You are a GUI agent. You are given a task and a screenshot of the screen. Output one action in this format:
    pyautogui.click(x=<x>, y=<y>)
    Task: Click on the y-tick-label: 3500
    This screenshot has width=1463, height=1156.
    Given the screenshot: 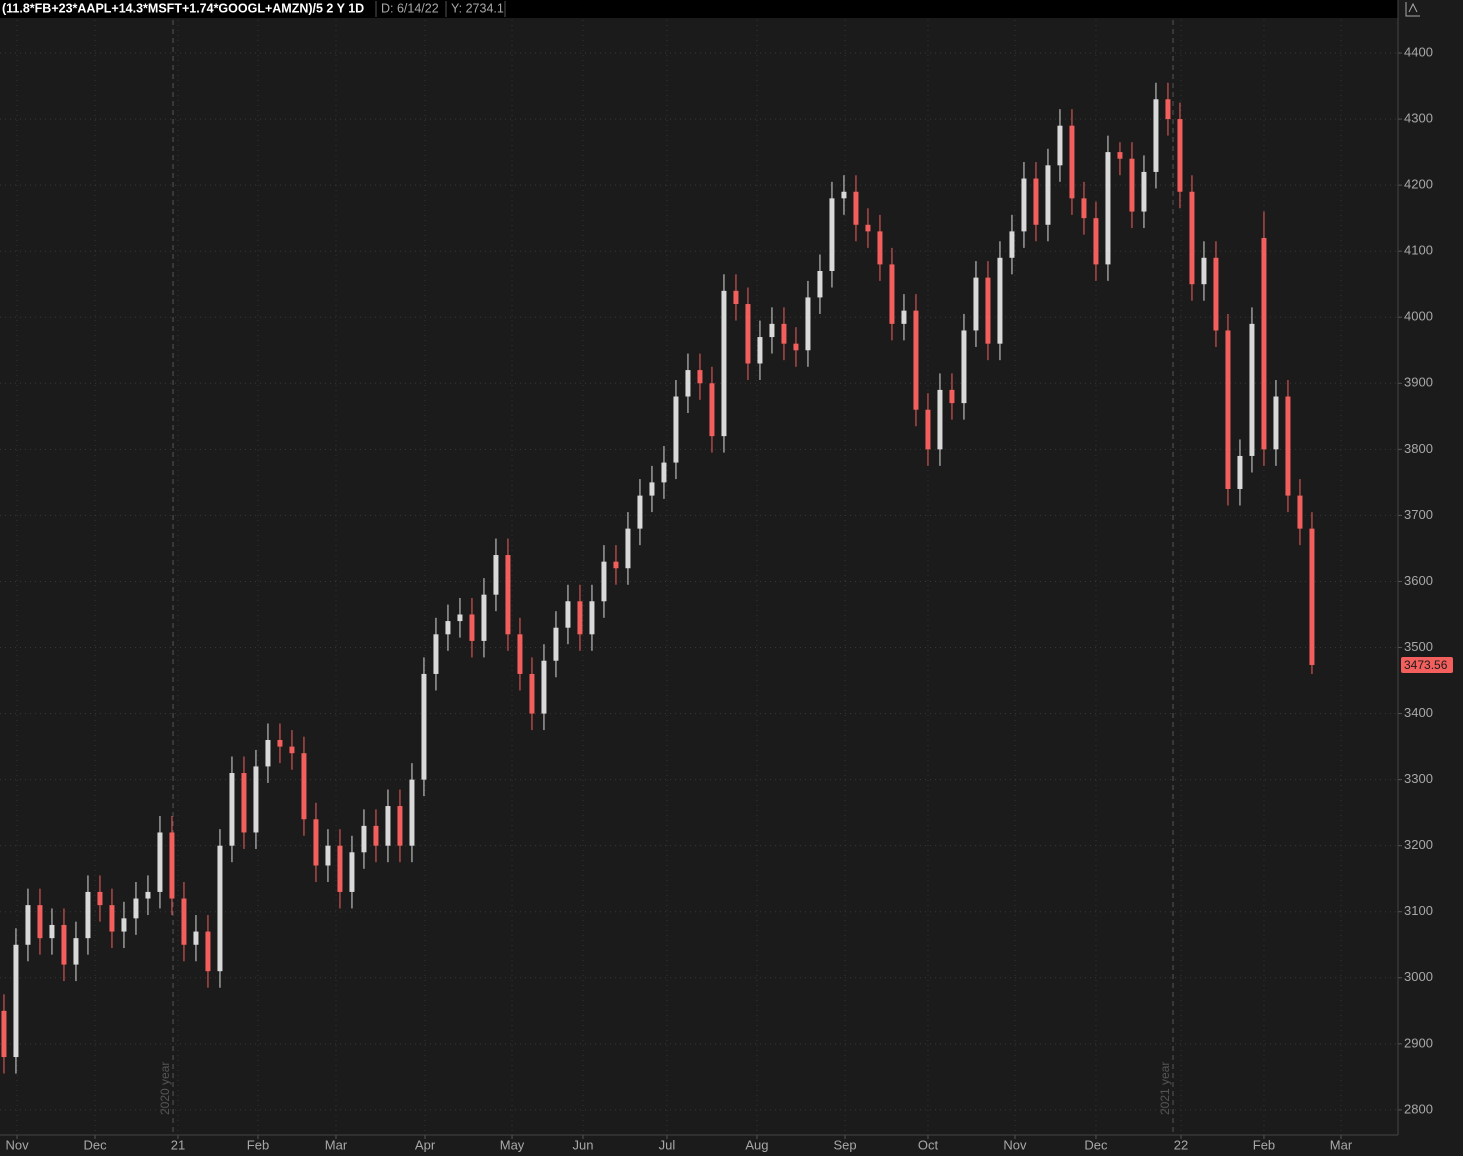 What is the action you would take?
    pyautogui.click(x=1418, y=646)
    